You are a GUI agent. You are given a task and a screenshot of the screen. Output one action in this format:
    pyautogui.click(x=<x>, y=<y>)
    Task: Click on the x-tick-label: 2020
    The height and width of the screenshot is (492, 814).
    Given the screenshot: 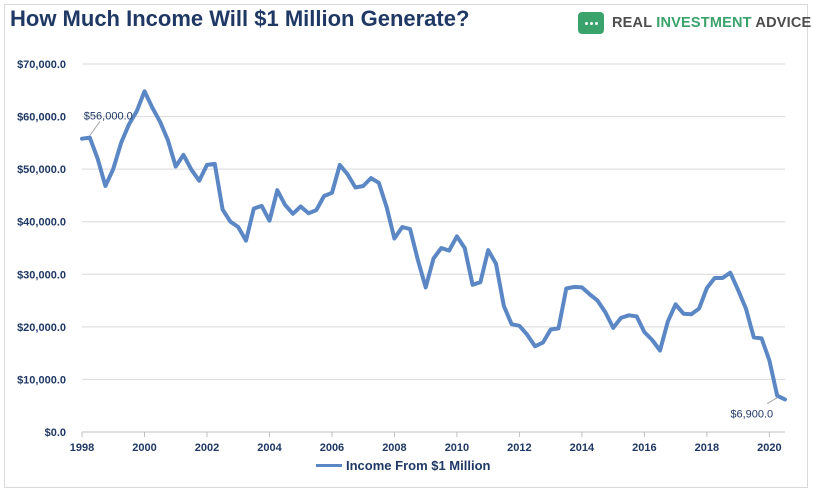 What is the action you would take?
    pyautogui.click(x=769, y=448)
    